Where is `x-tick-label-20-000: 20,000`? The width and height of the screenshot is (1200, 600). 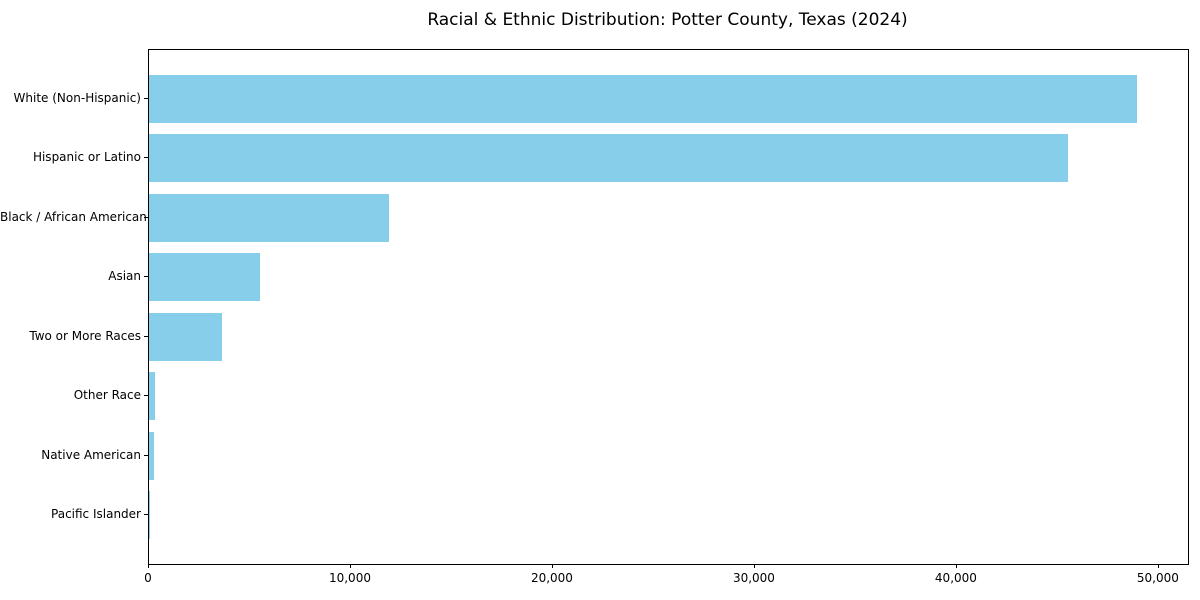 x-tick-label-20-000: 20,000 is located at coordinates (551, 578).